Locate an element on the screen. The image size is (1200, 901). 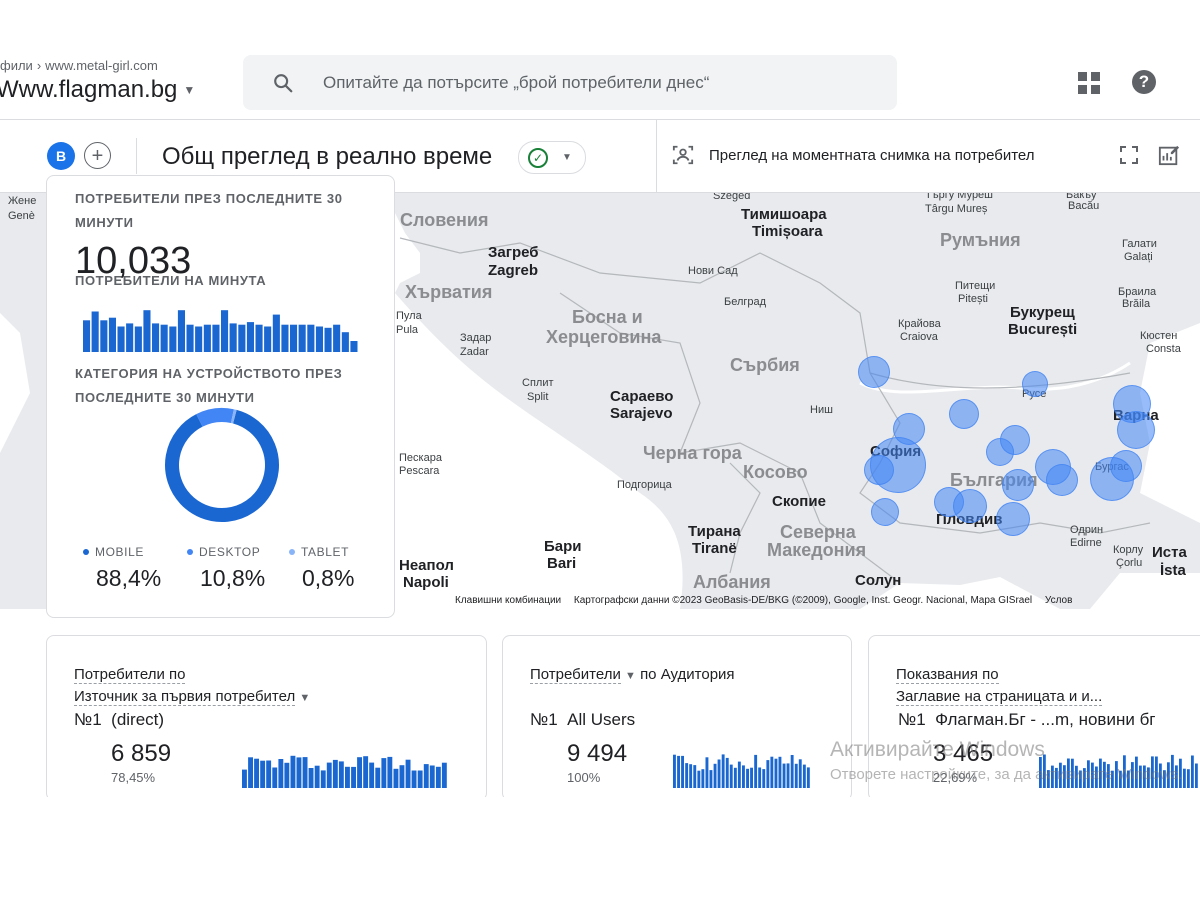
device-donut-chart is located at coordinates (222, 465).